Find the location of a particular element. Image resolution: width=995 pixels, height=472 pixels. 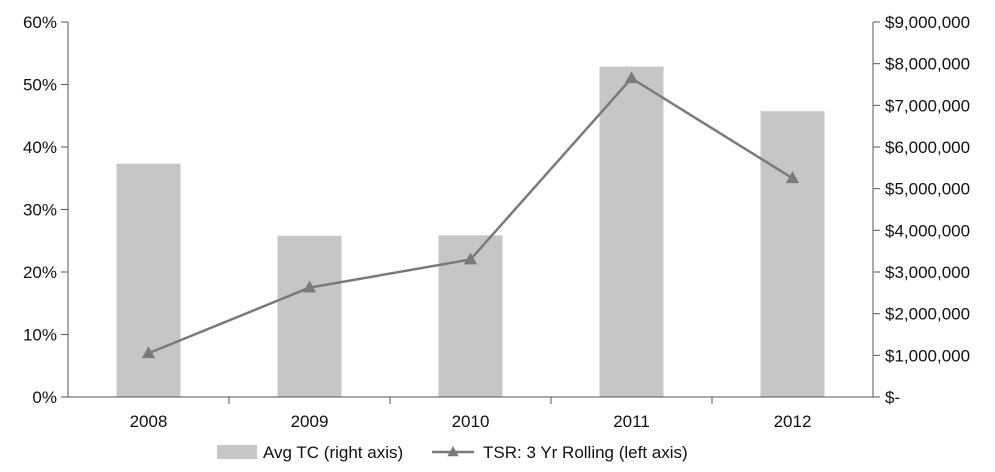

legend-marker-tsr is located at coordinates (453, 451).